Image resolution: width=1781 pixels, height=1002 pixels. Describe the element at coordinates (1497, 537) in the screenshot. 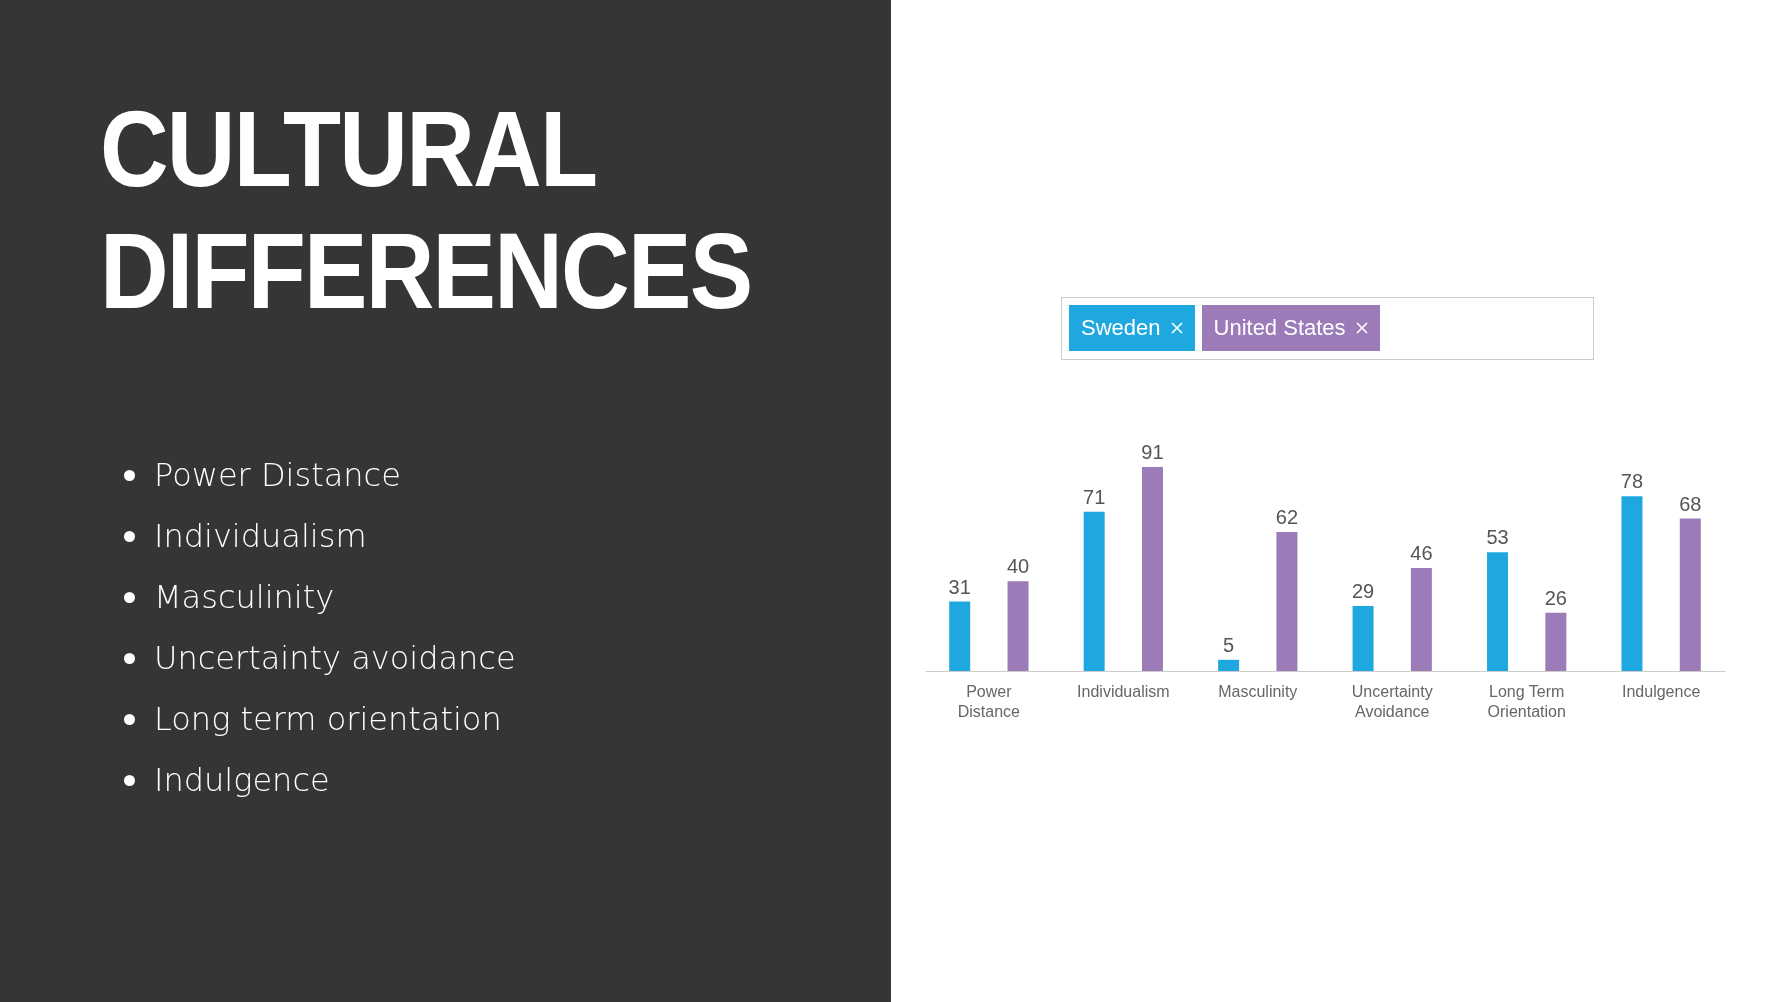

I see `data-label: 53` at that location.